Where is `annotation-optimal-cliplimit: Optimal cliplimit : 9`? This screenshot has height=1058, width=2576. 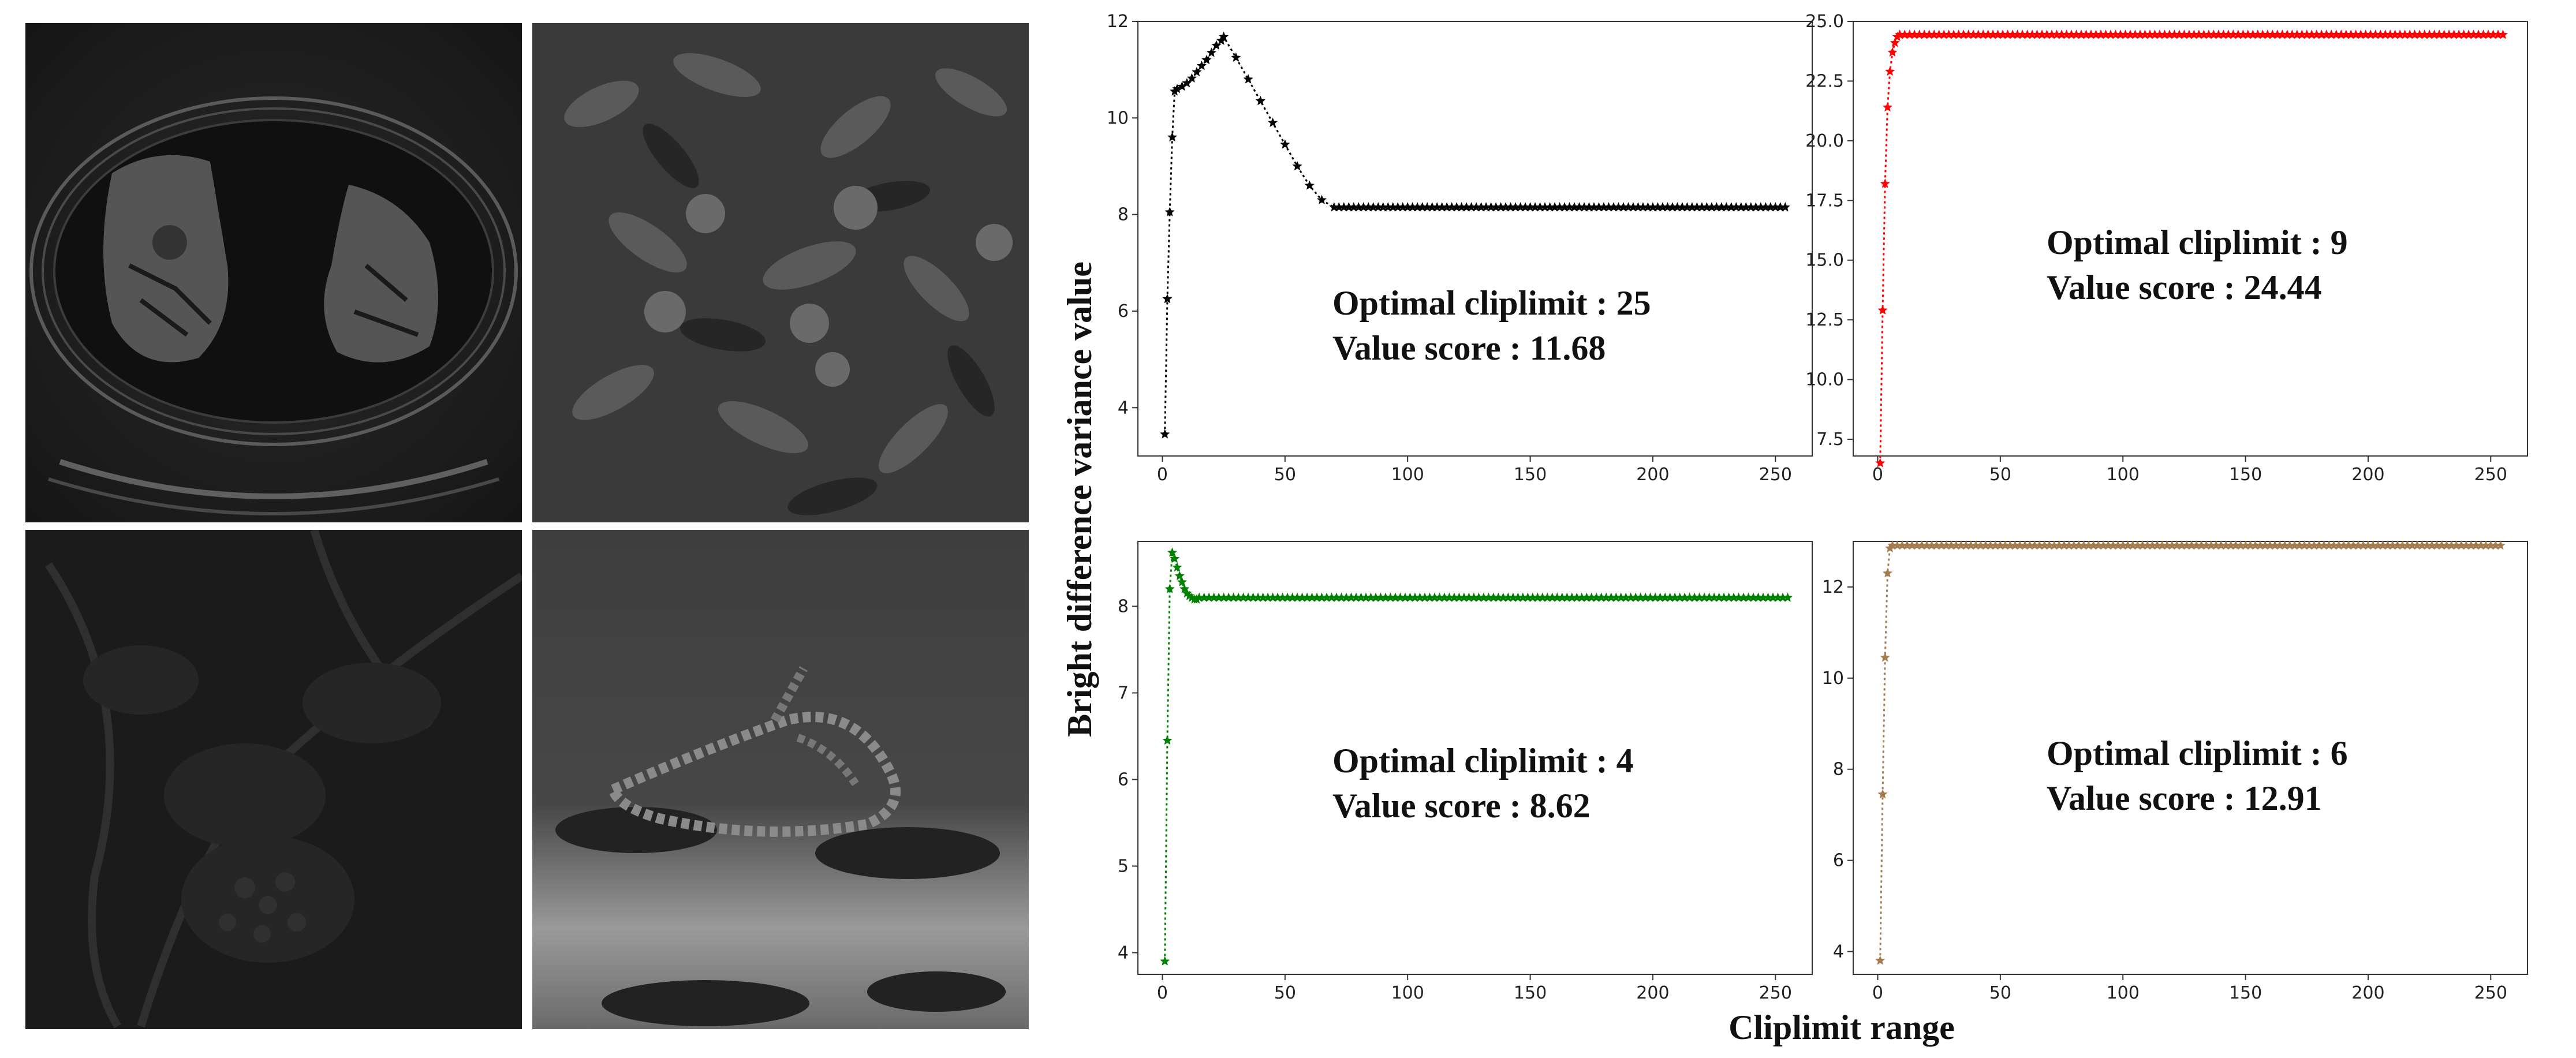
annotation-optimal-cliplimit: Optimal cliplimit : 9 is located at coordinates (2197, 242).